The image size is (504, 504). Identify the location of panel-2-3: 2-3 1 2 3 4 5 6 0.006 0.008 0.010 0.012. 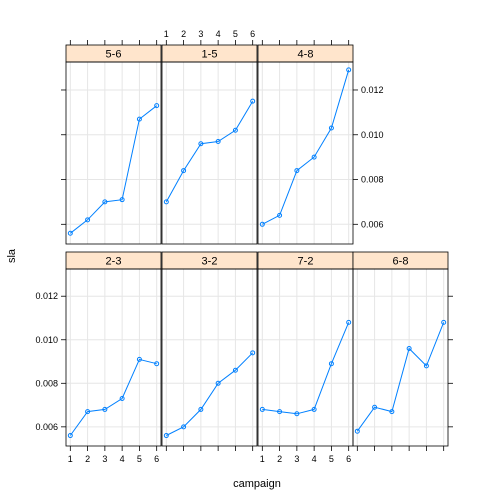
(98, 357).